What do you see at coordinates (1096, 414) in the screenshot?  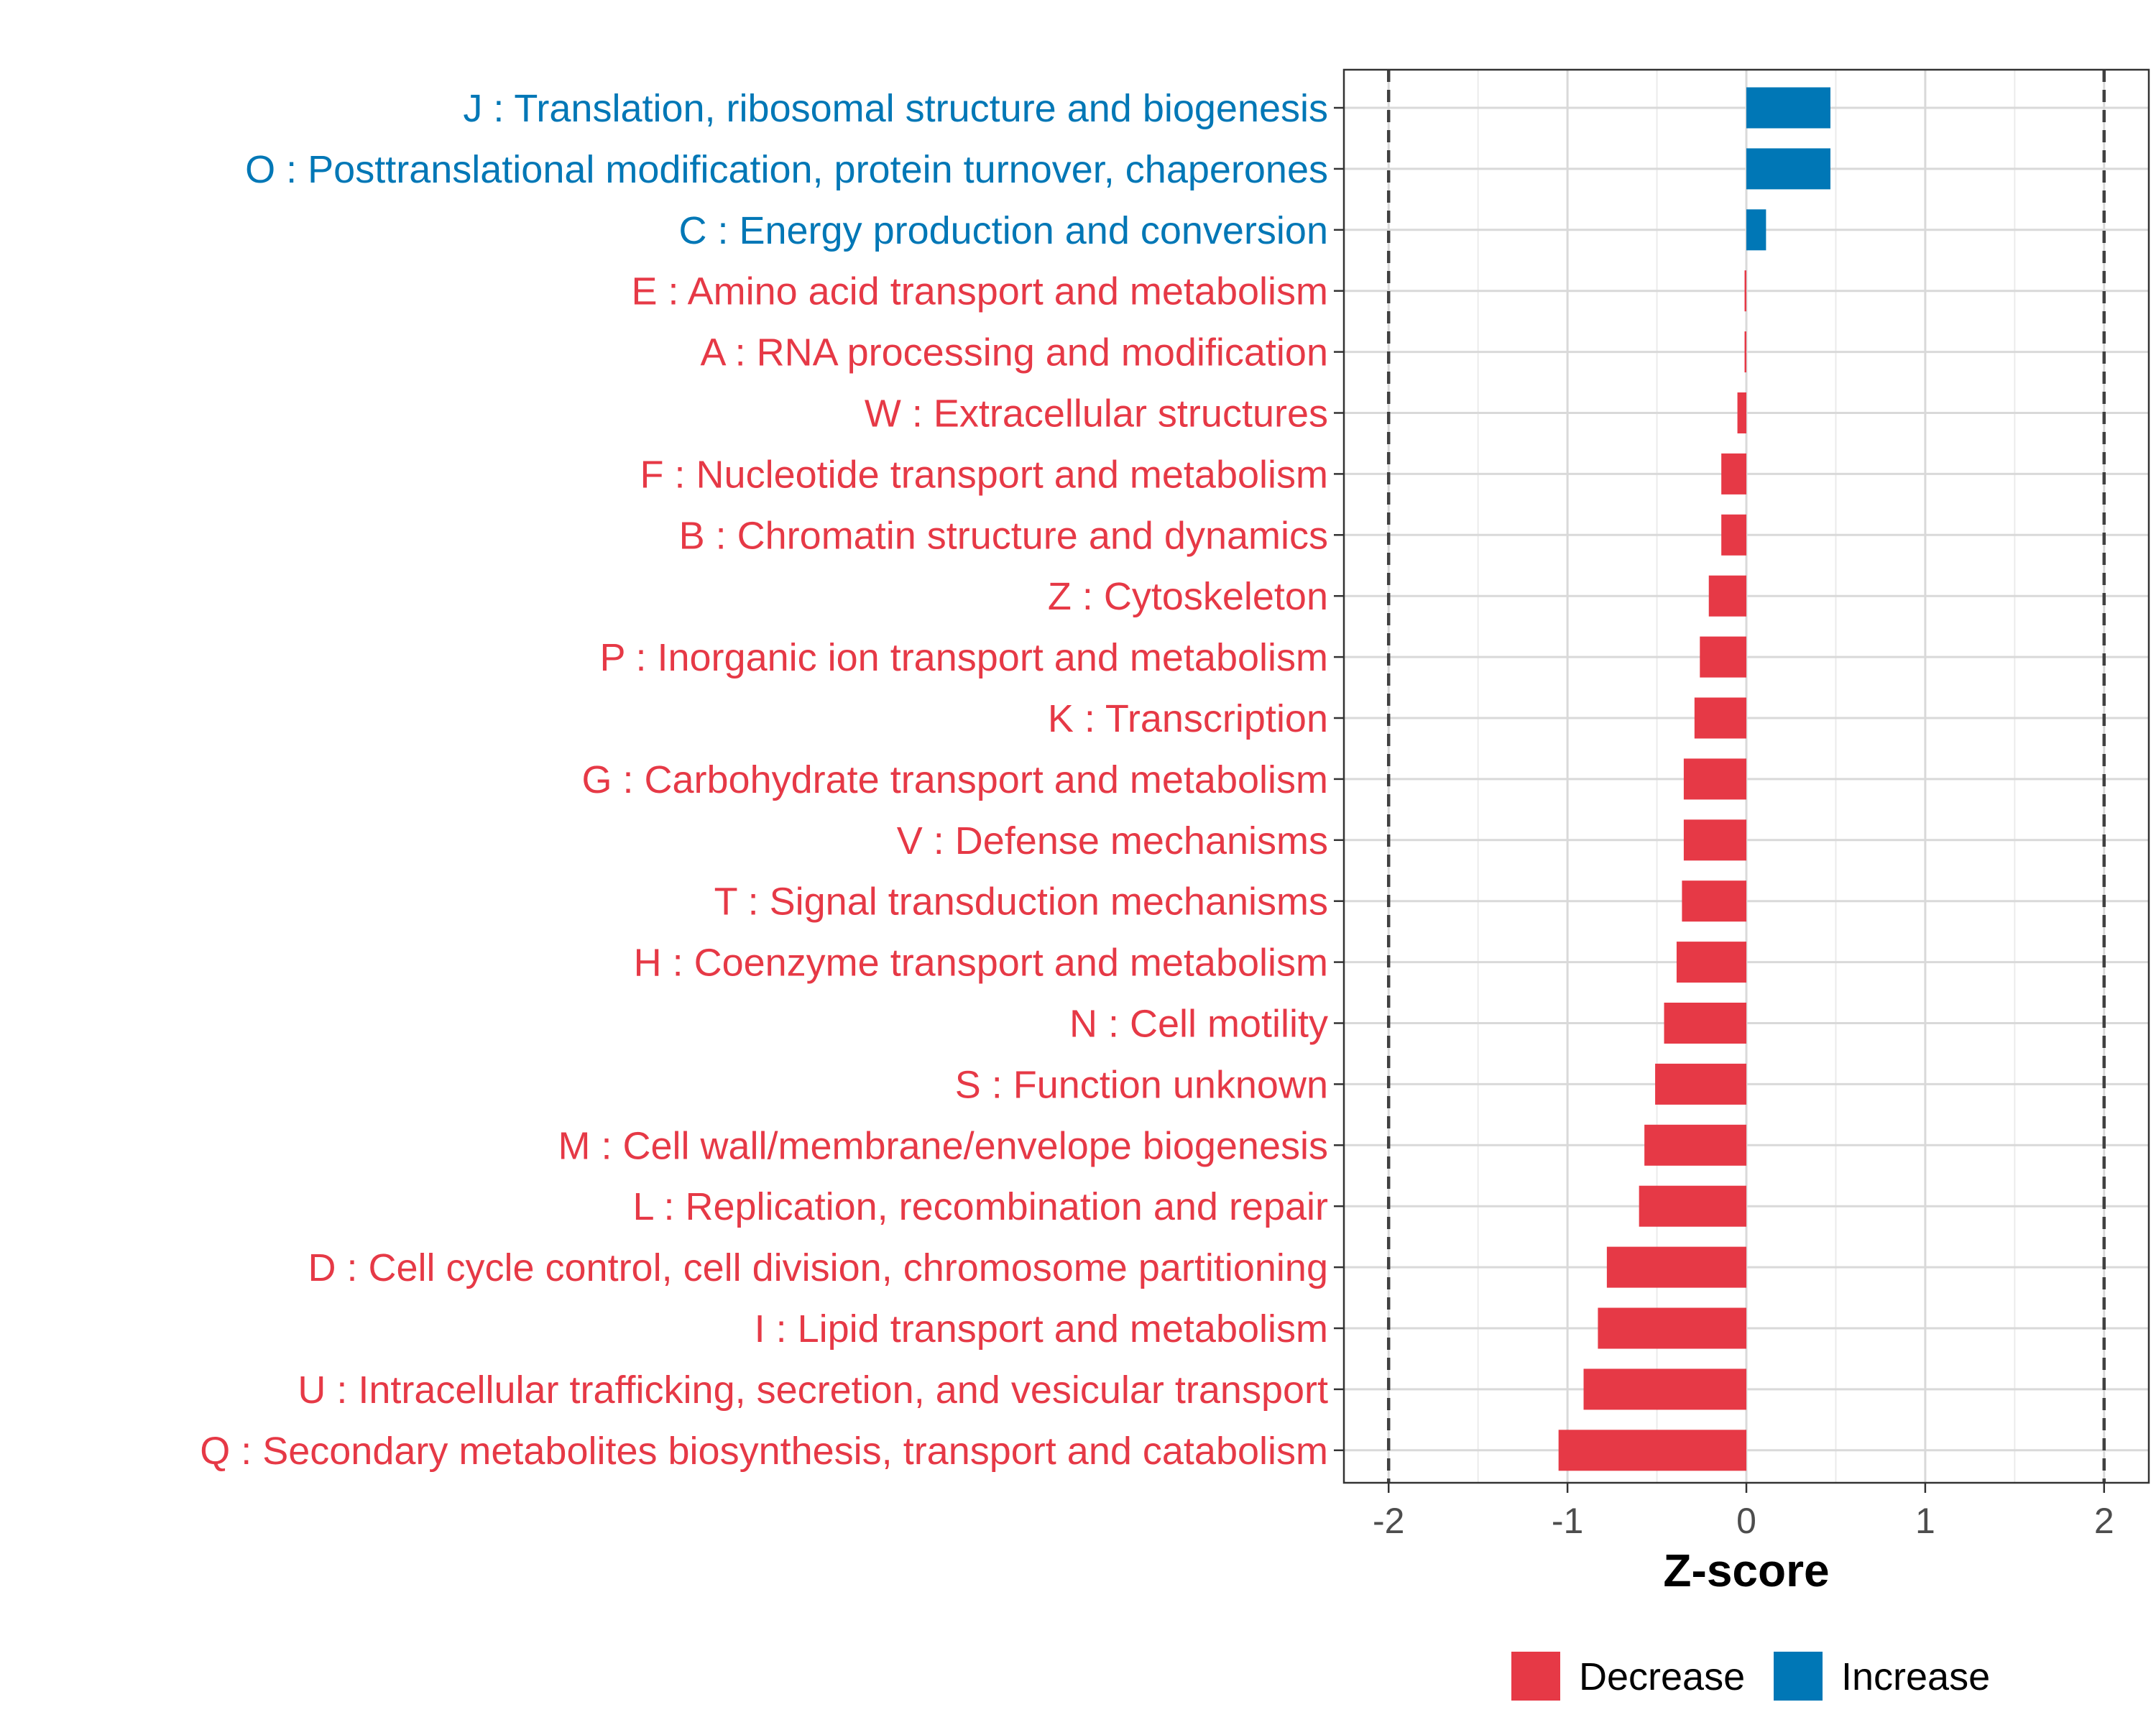 I see `category-label: W : Extracellular structures` at bounding box center [1096, 414].